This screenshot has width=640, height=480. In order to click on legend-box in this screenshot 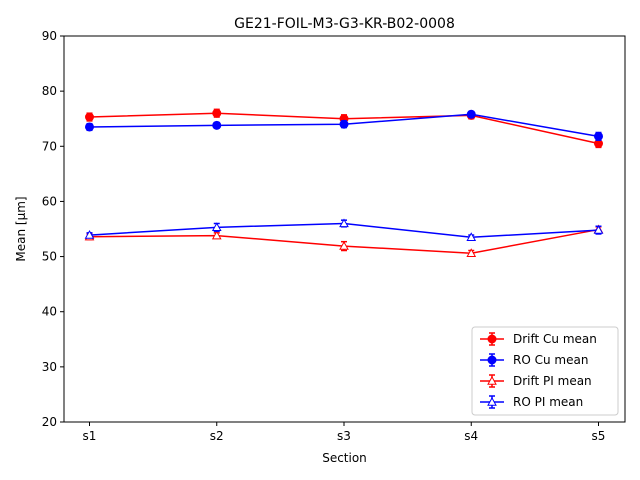, I will do `click(545, 371)`.